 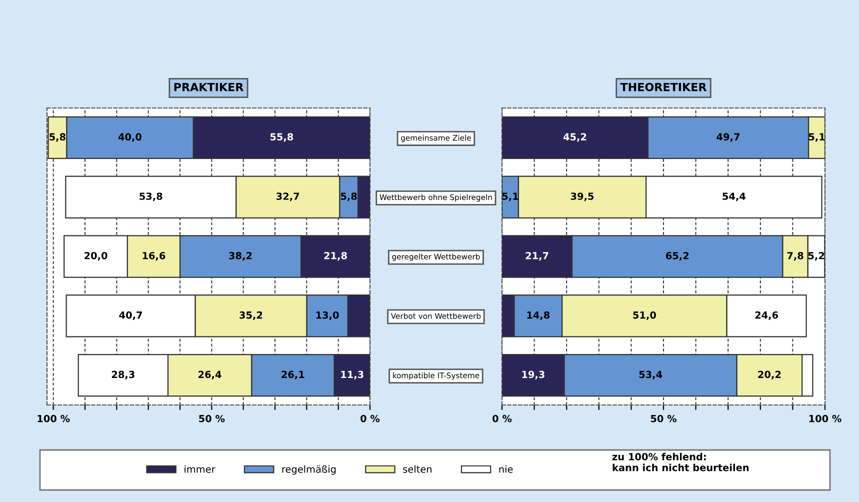 I want to click on data-label: 19,3, so click(x=533, y=375).